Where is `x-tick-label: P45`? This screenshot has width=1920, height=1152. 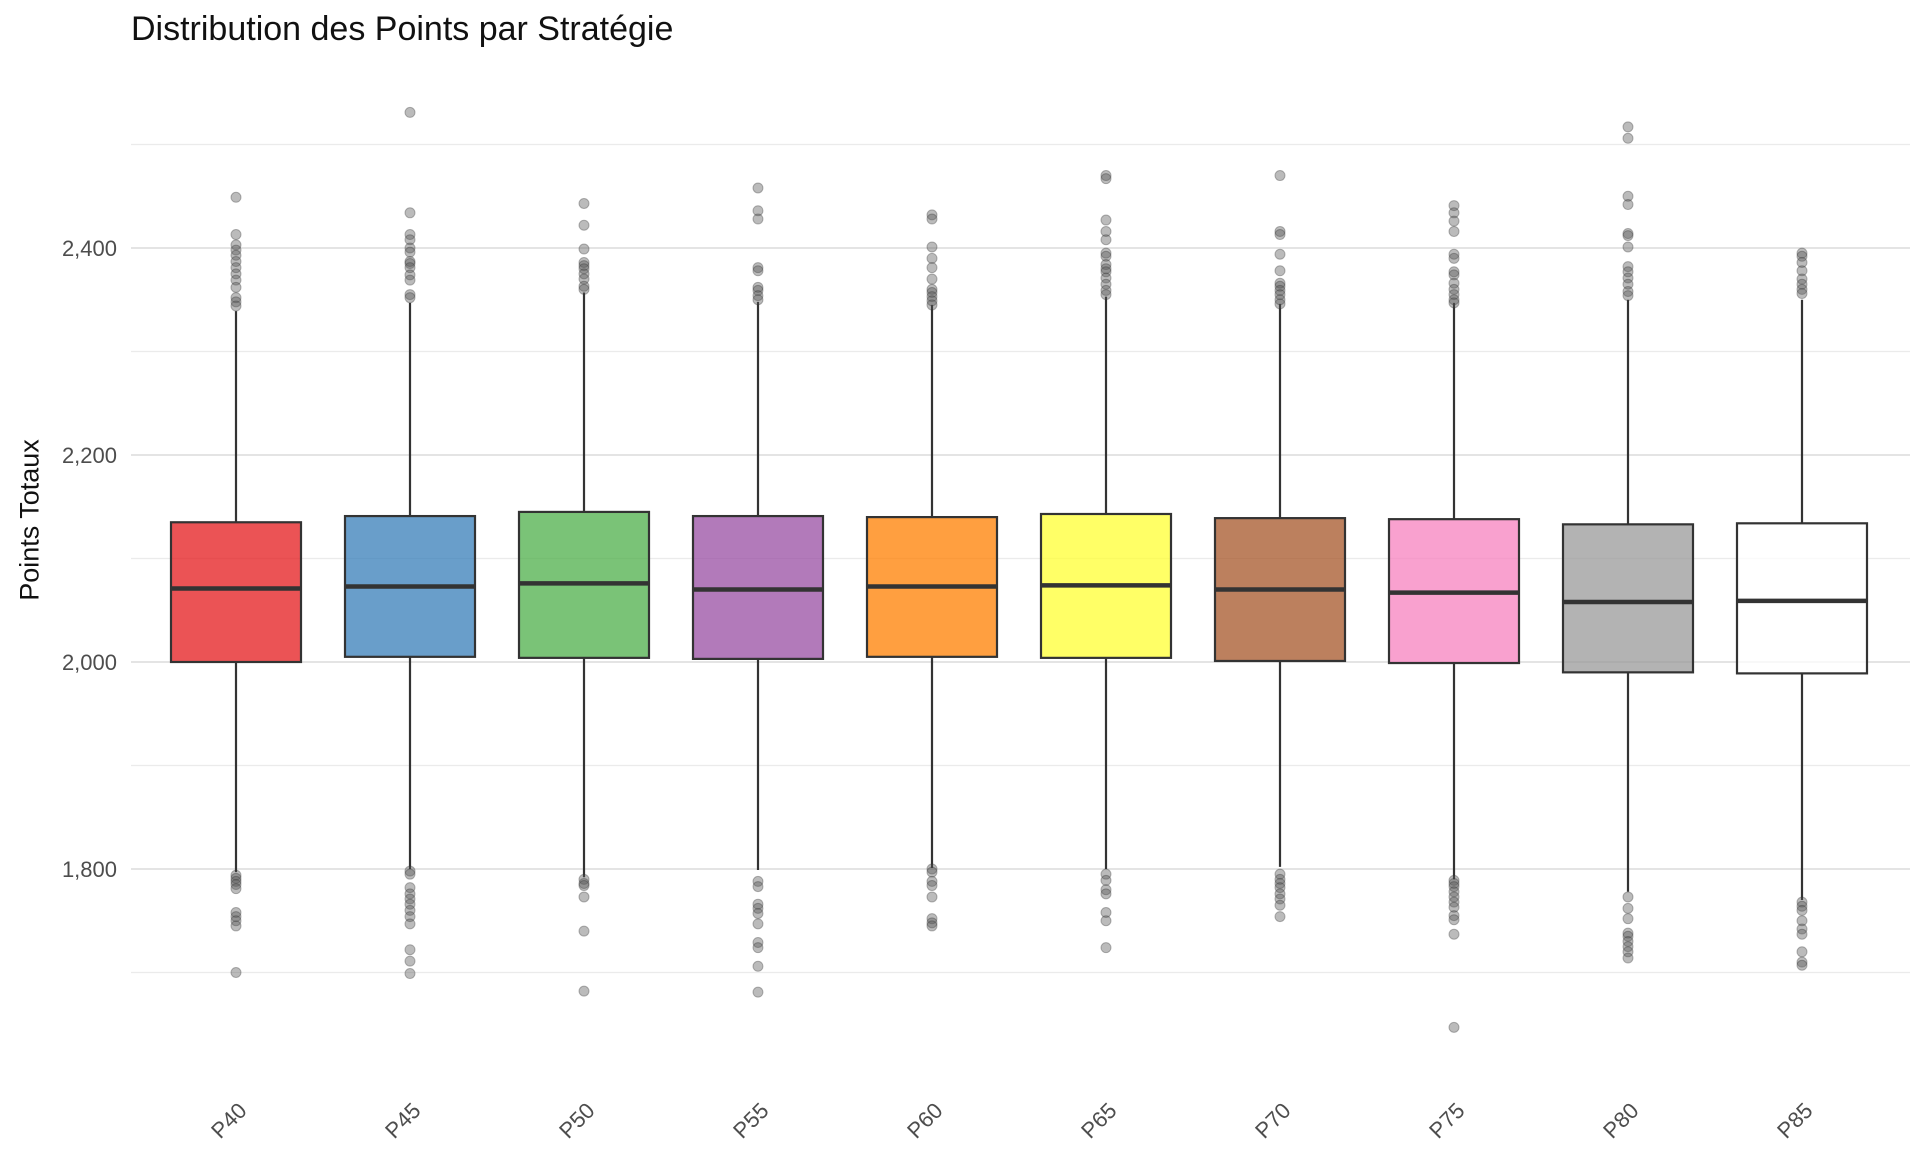
x-tick-label: P45 is located at coordinates (402, 1120).